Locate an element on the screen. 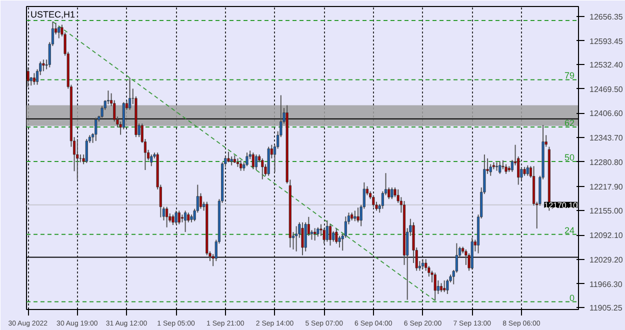 The height and width of the screenshot is (330, 625). y-tick-label: 12469.50 is located at coordinates (607, 89).